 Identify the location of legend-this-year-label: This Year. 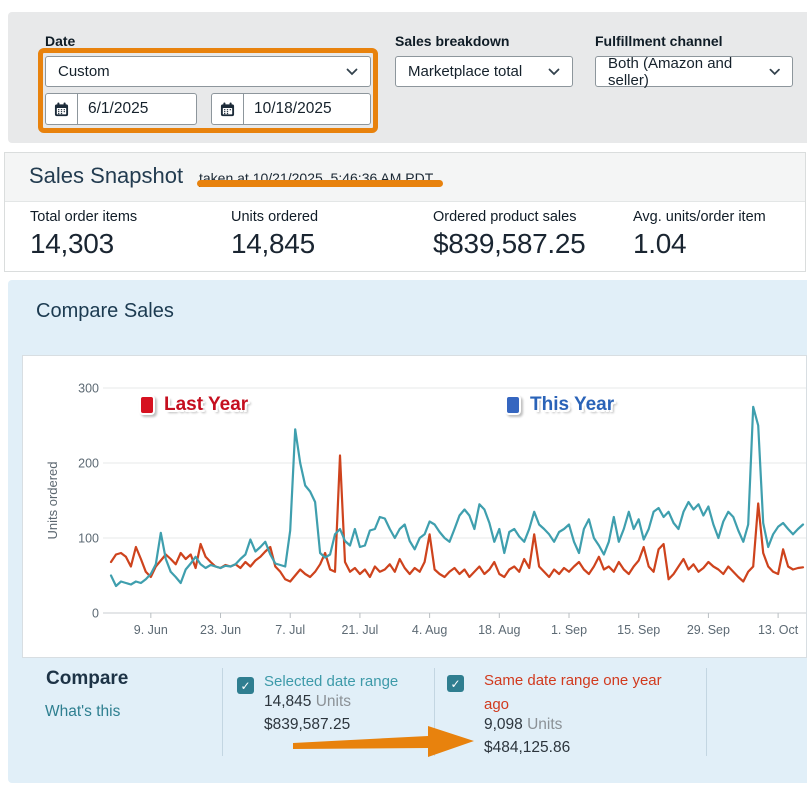
(572, 404).